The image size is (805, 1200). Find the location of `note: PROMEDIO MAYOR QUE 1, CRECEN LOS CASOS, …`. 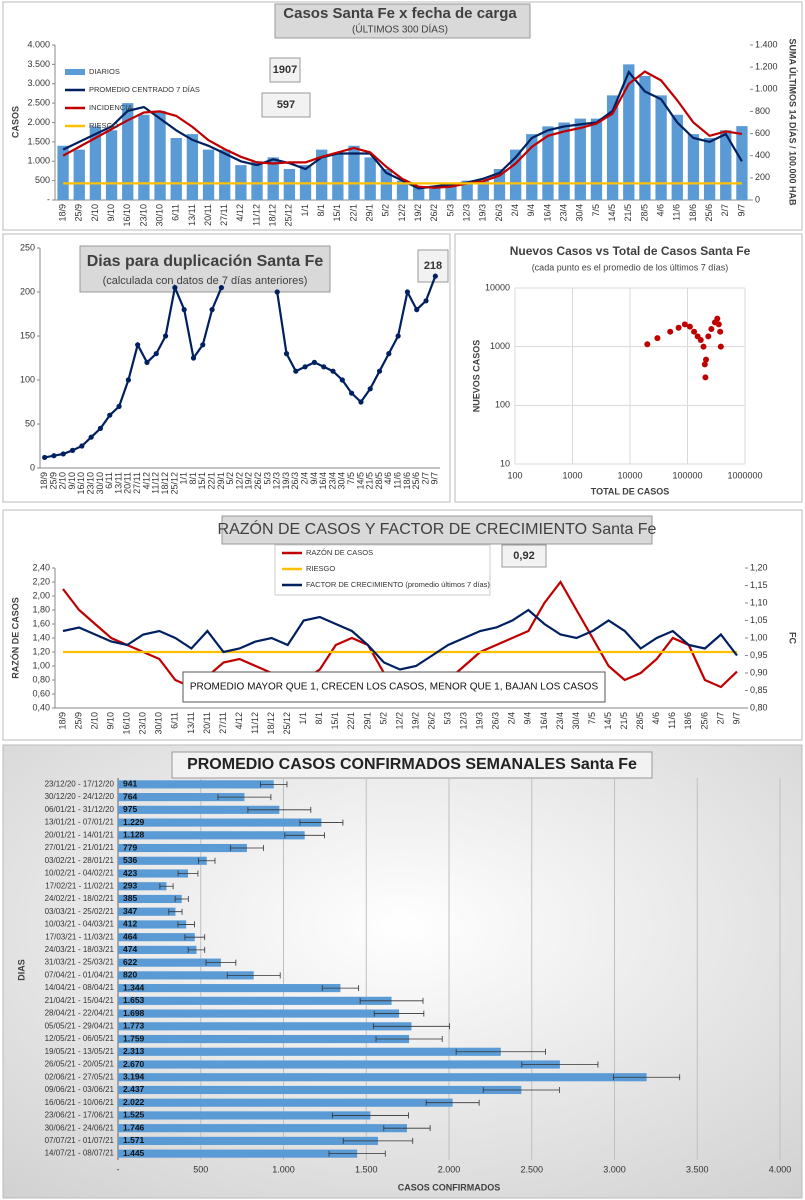

note: PROMEDIO MAYOR QUE 1, CRECEN LOS CASOS, … is located at coordinates (394, 687).